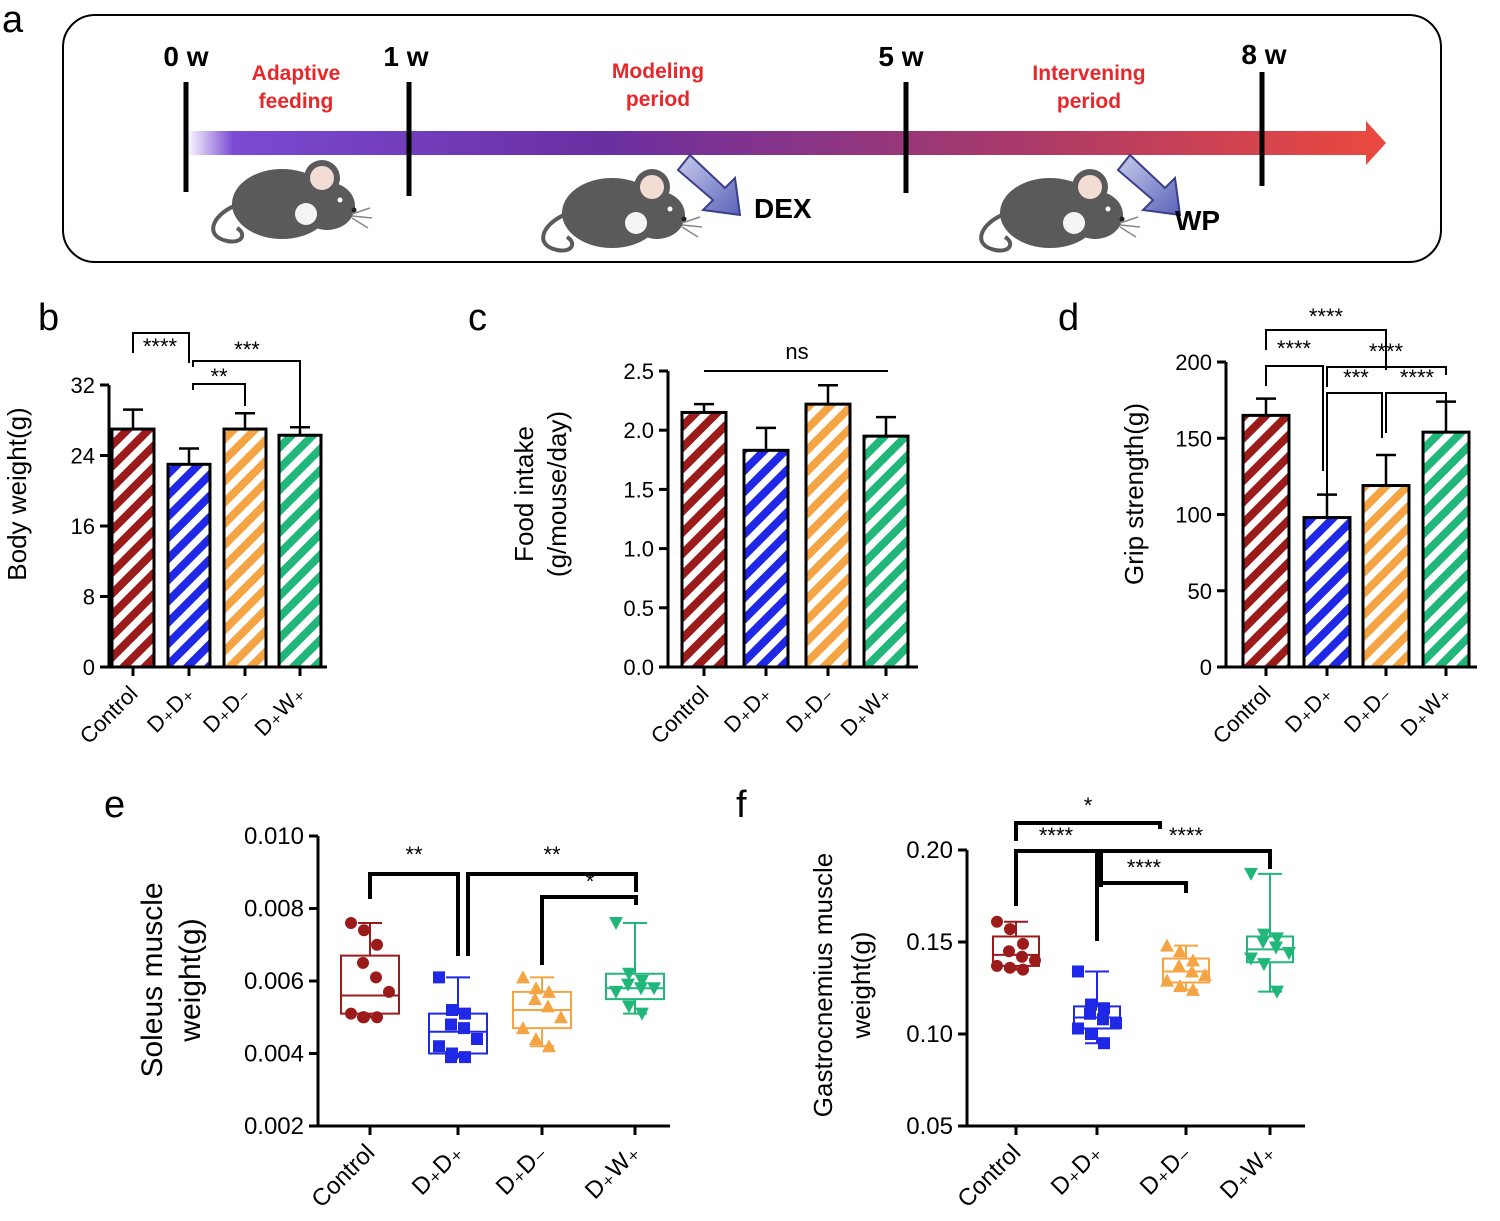 The height and width of the screenshot is (1221, 1500). I want to click on phase3-line2: period, so click(1089, 101).